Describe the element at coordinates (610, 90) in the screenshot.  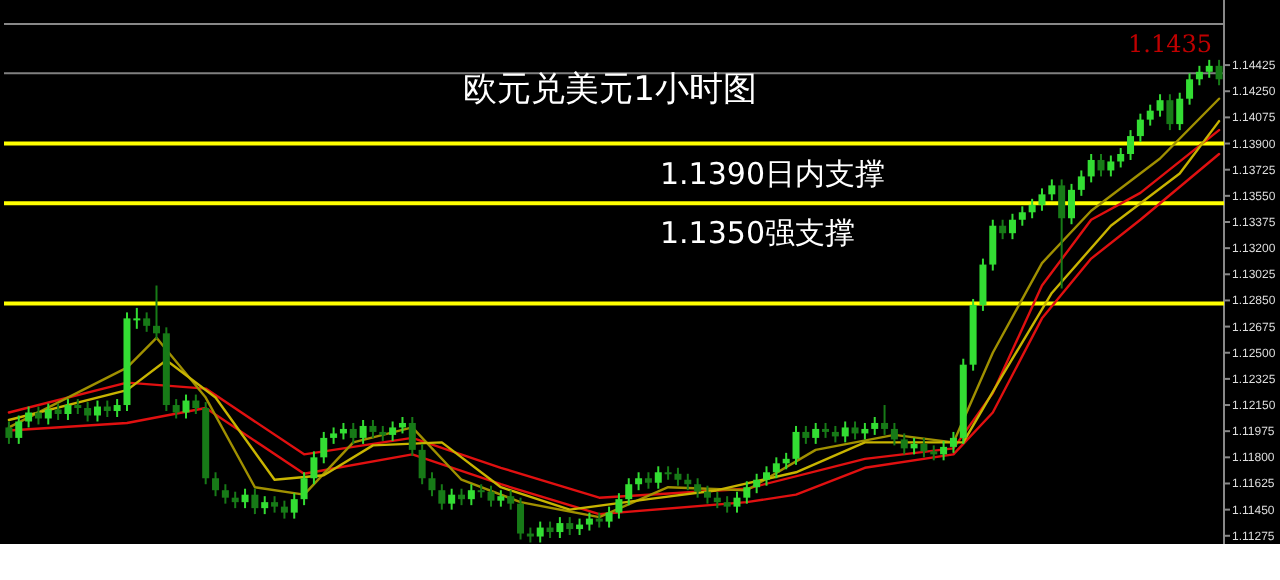
I see `text: 欧元兑美元1小时图` at that location.